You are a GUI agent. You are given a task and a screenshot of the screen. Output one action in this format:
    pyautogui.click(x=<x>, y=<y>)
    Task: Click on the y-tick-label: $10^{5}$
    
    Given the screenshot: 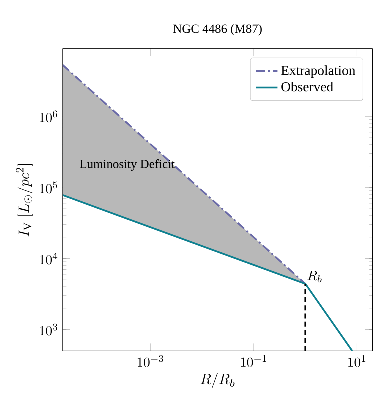 What is the action you would take?
    pyautogui.click(x=49, y=188)
    